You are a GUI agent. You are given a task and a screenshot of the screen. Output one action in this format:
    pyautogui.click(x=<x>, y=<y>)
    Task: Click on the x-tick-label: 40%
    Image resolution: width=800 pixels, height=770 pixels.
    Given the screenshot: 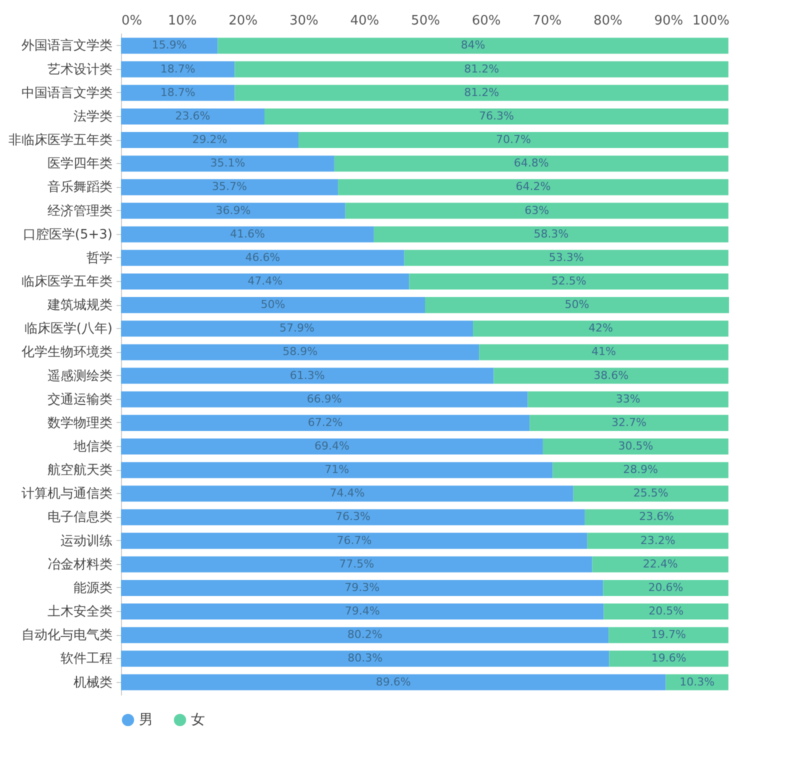 What is the action you would take?
    pyautogui.click(x=365, y=21)
    